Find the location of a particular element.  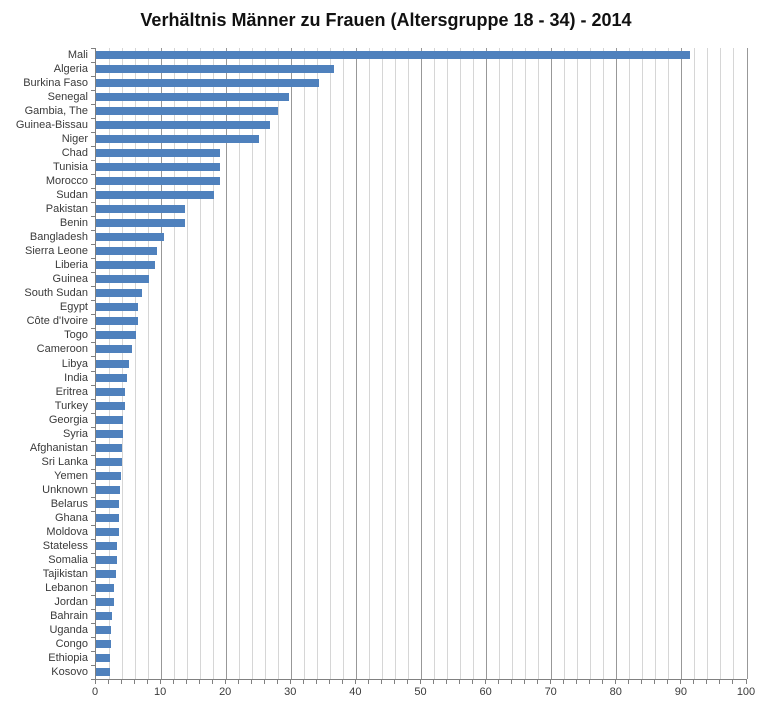

bar-bahrain is located at coordinates (104, 616).